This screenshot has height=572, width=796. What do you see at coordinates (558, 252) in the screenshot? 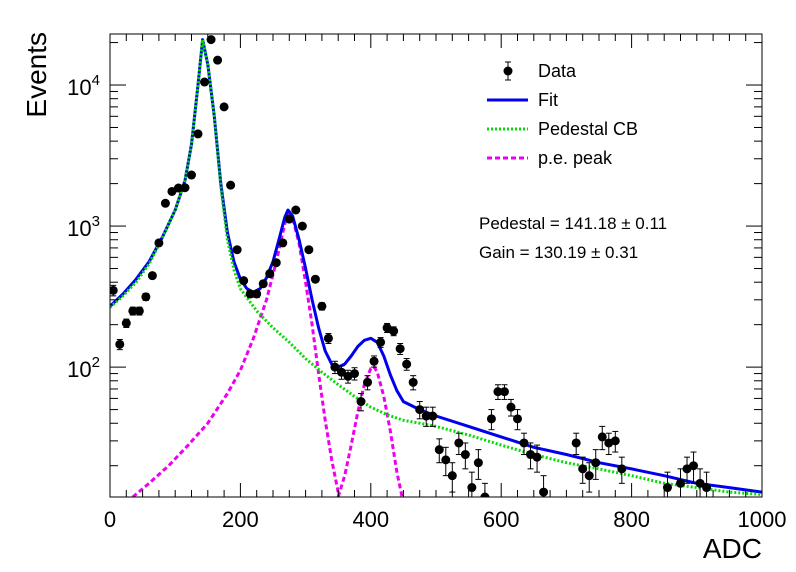
I see `gain-annotation: Gain = 130.19 ± 0.31` at bounding box center [558, 252].